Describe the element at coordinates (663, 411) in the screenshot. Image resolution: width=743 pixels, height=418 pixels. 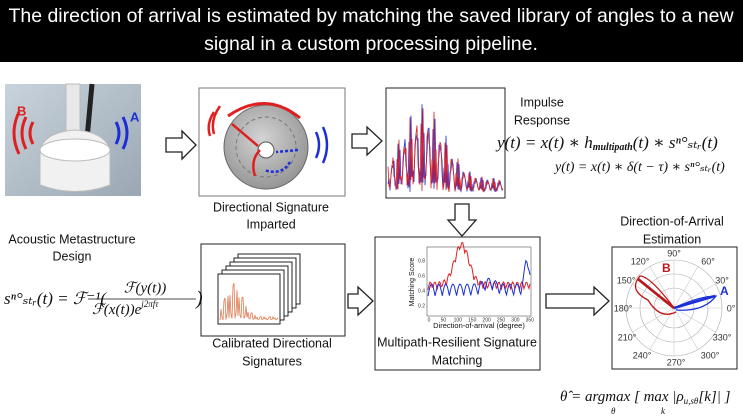
I see `equation: k` at that location.